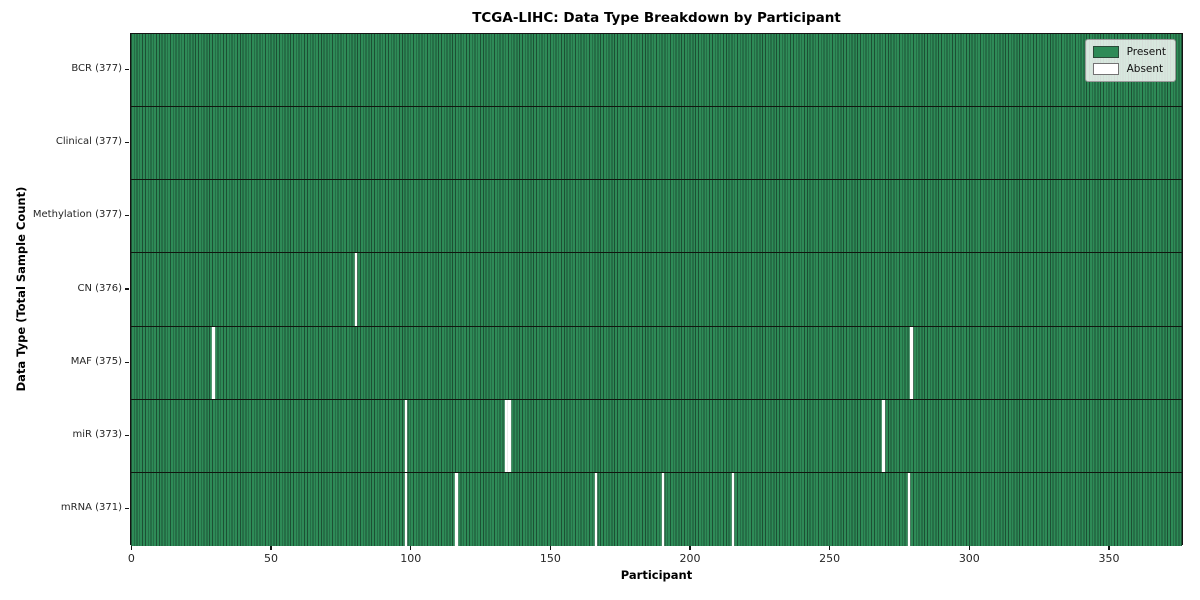 The image size is (1200, 600). Describe the element at coordinates (411, 558) in the screenshot. I see `x-tick-label: 100` at that location.